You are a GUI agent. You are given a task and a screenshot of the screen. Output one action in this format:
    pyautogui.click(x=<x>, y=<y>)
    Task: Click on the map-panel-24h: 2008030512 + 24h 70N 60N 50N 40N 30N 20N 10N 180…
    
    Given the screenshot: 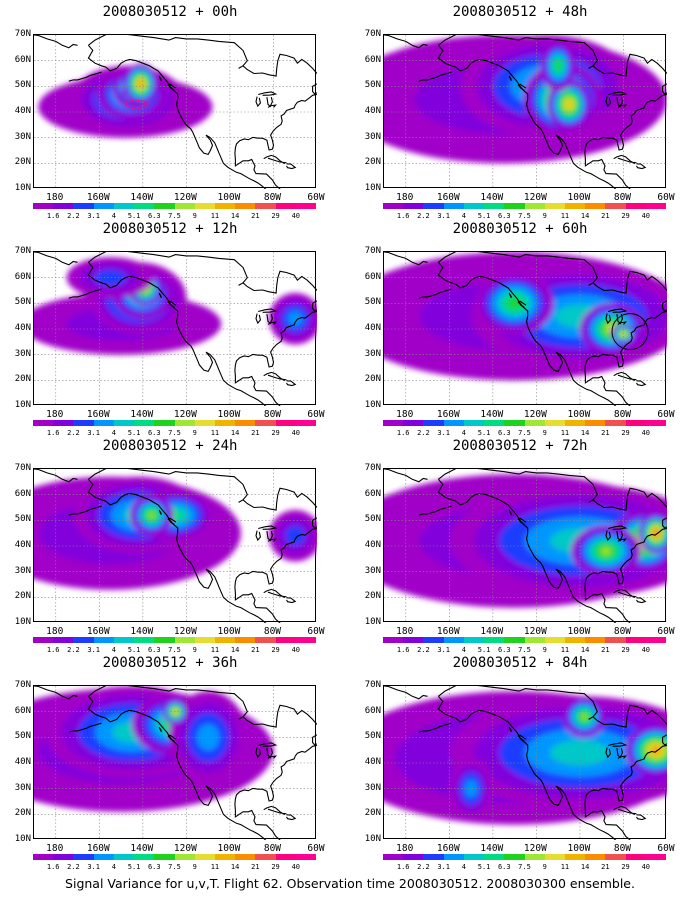 What is the action you would take?
    pyautogui.click(x=170, y=545)
    